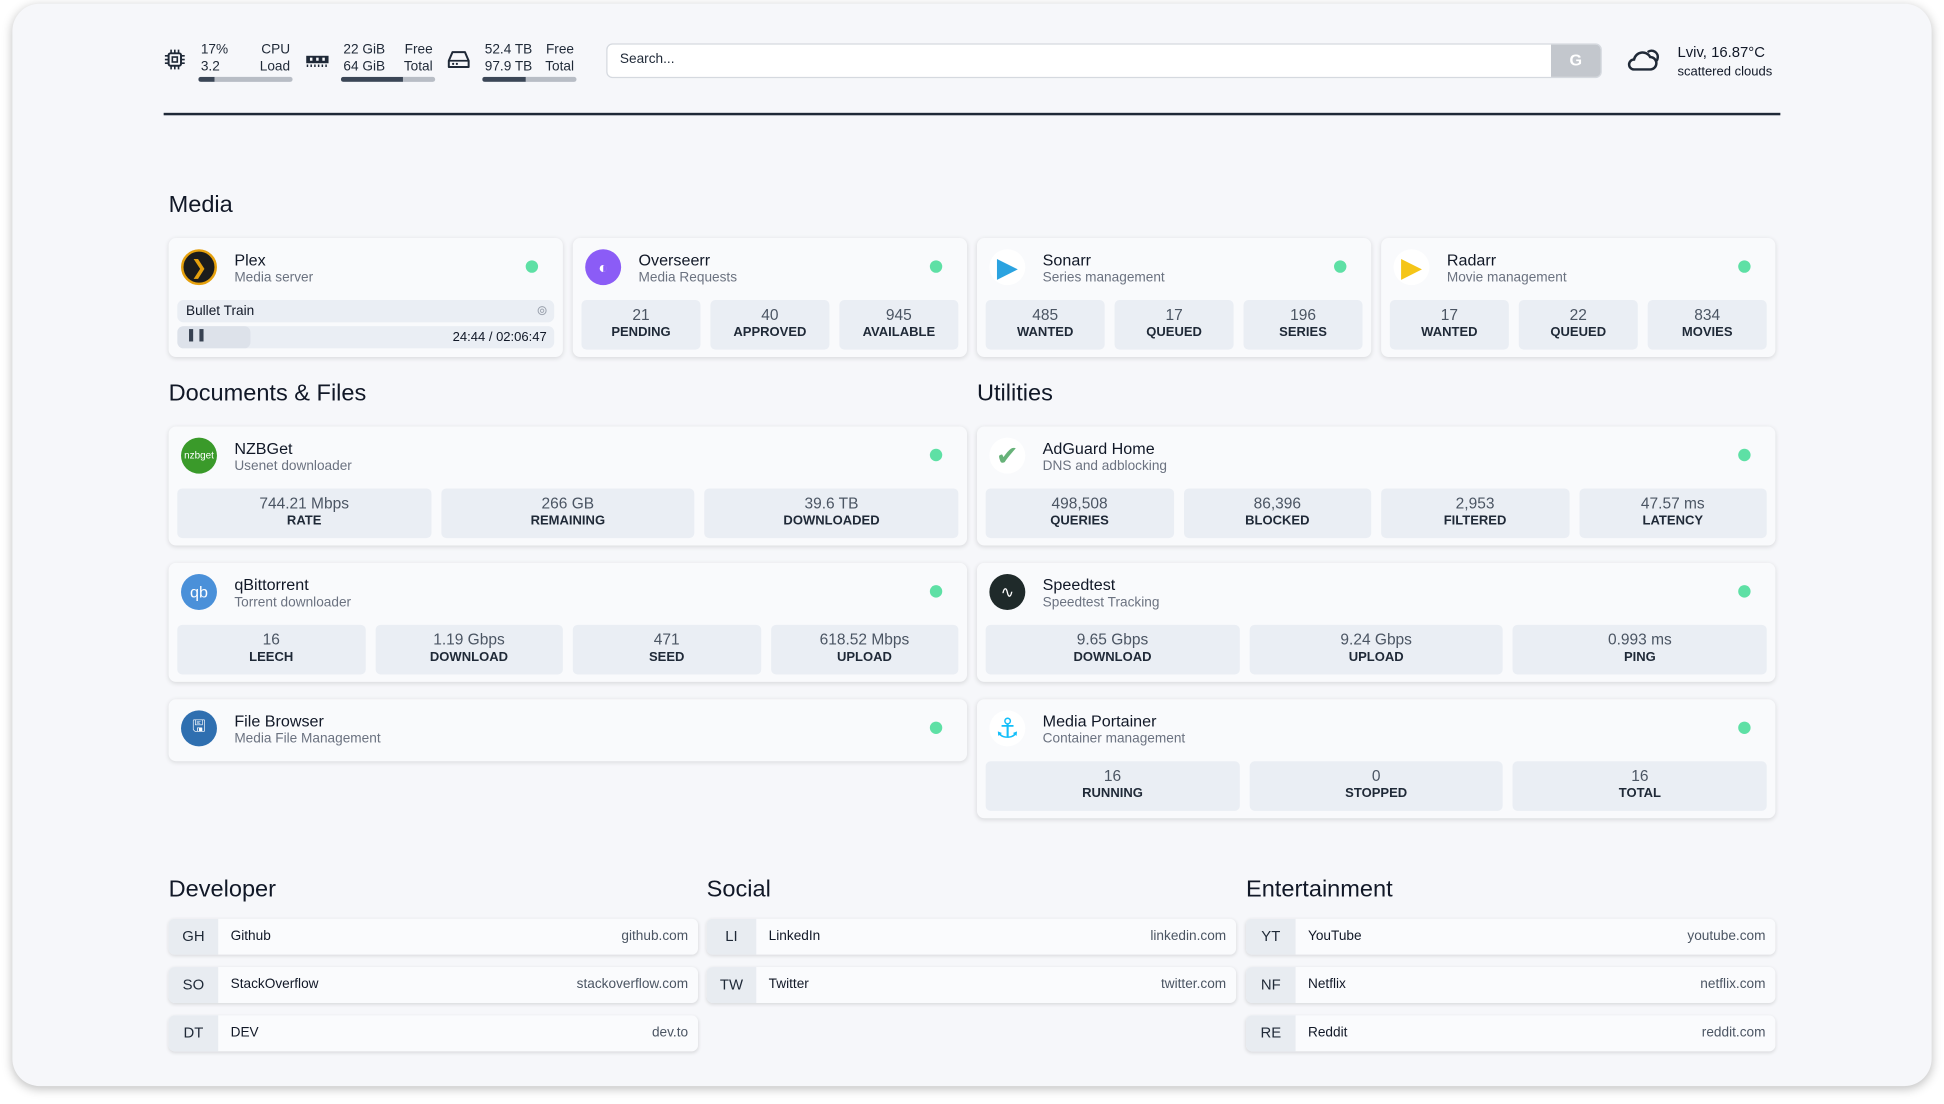 This screenshot has height=1104, width=1944. Describe the element at coordinates (1078, 59) in the screenshot. I see `search-input` at that location.